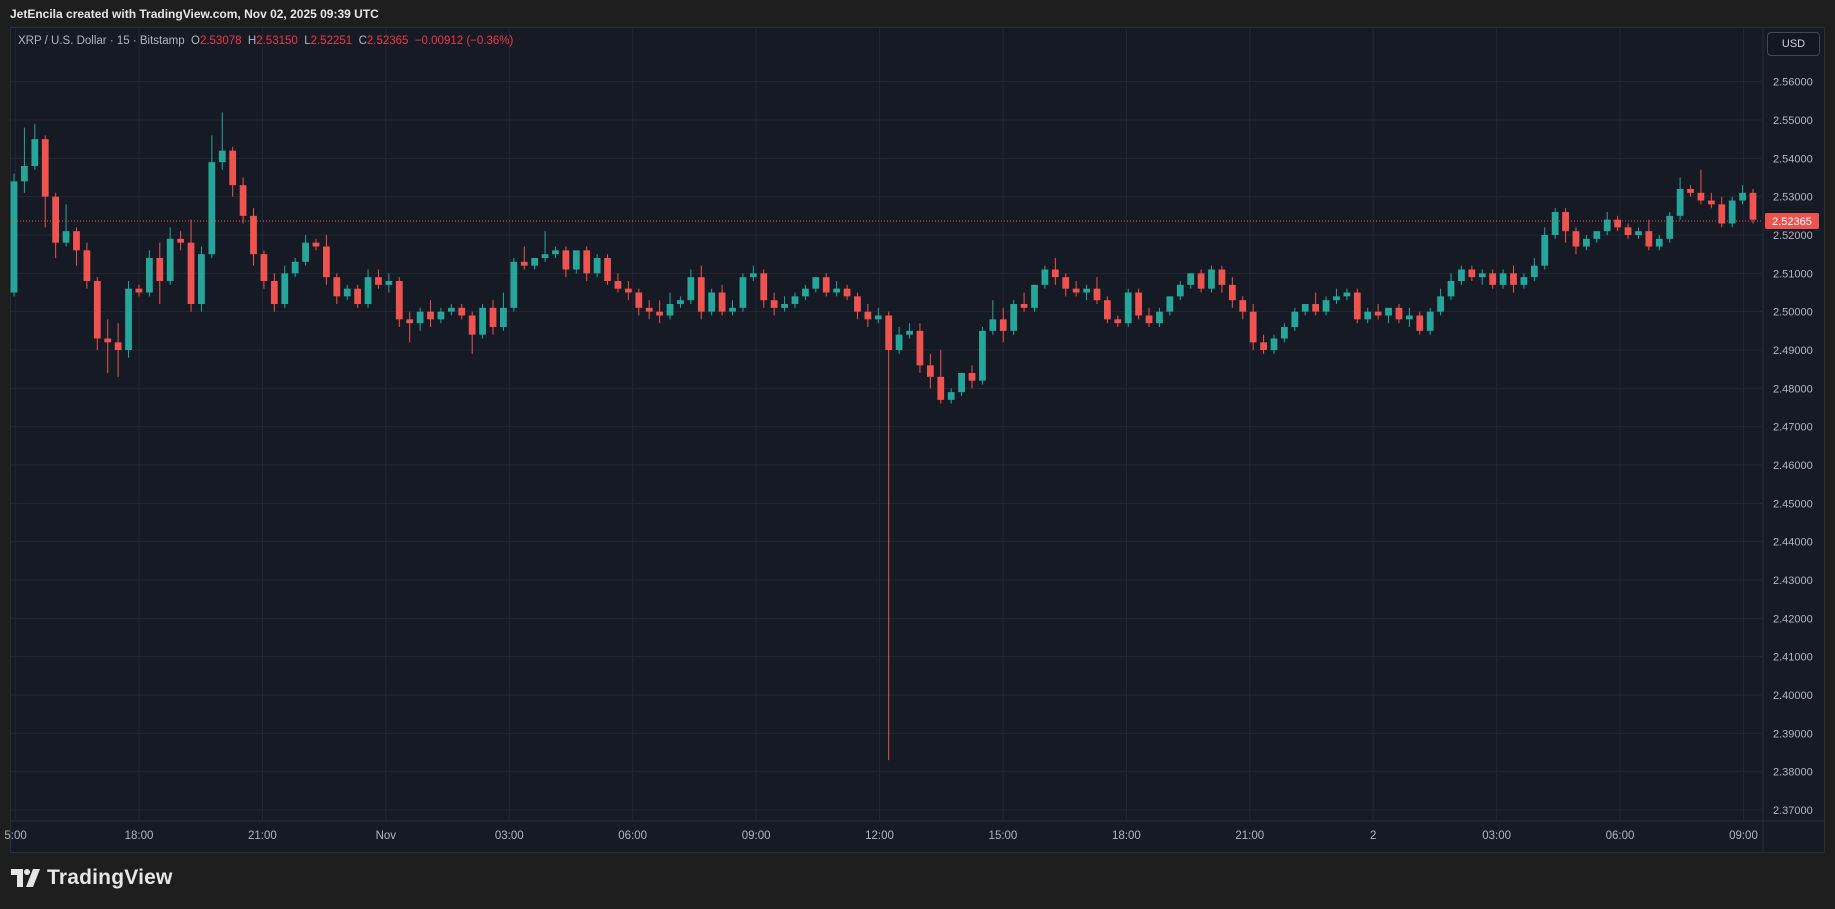 The image size is (1835, 909). Describe the element at coordinates (307, 41) in the screenshot. I see `low-label: L` at that location.